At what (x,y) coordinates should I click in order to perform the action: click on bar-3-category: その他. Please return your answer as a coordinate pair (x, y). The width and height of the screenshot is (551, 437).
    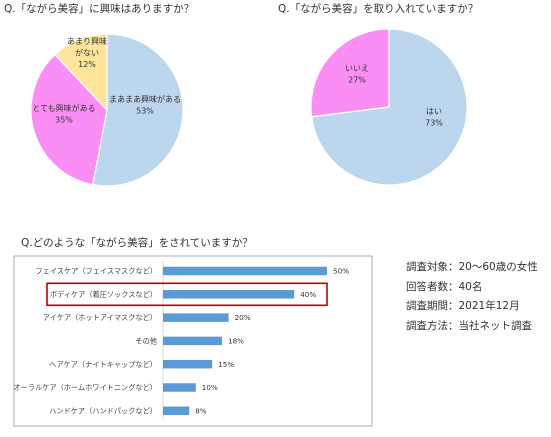
    Looking at the image, I should click on (146, 341).